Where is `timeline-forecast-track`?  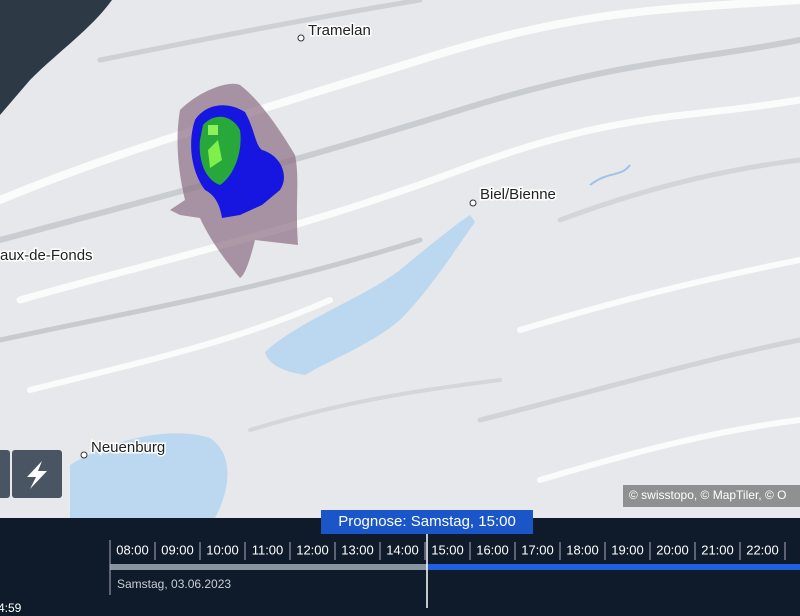 timeline-forecast-track is located at coordinates (613, 567).